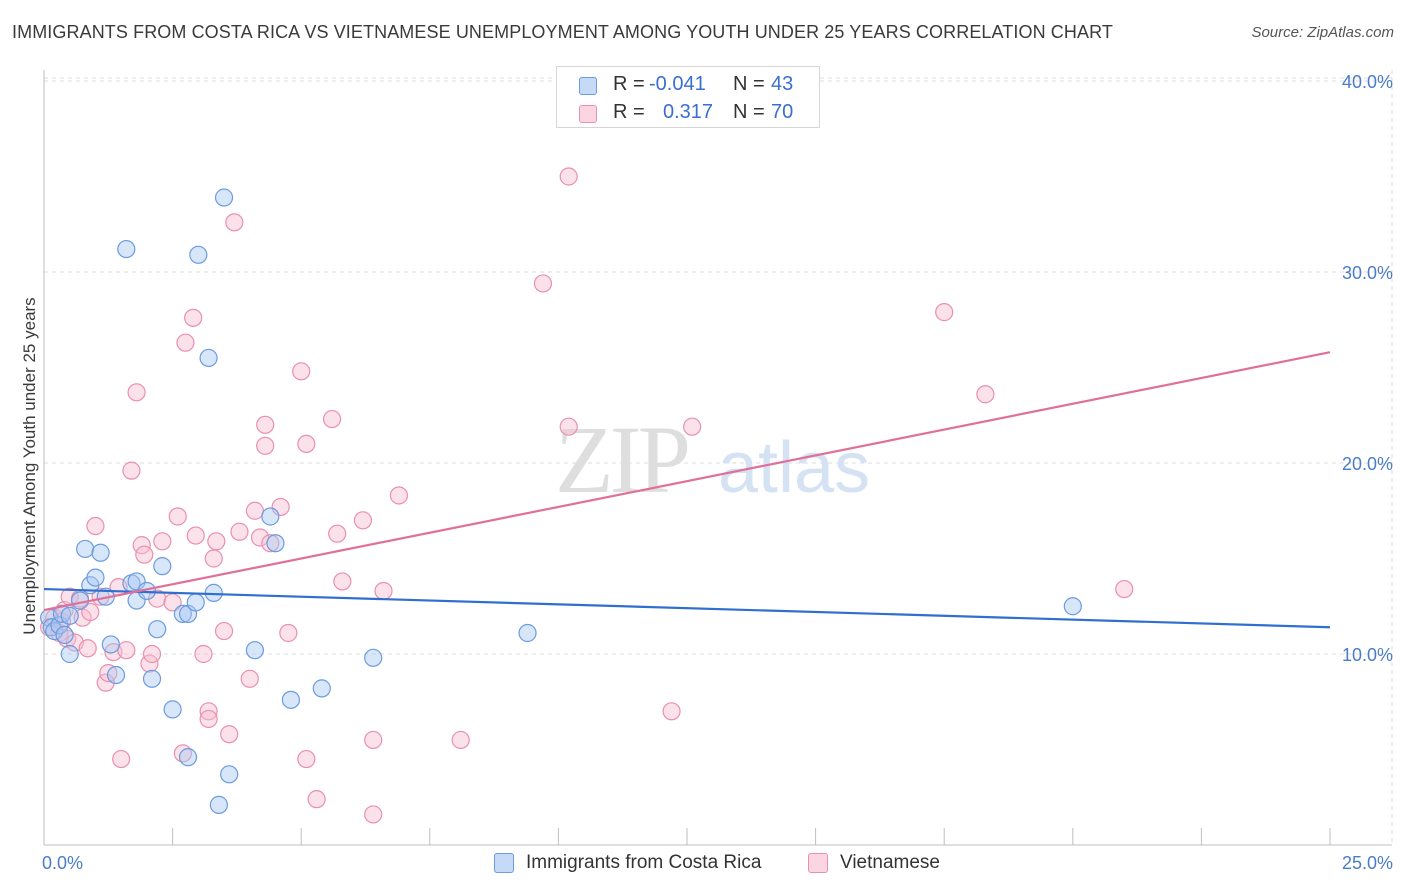 This screenshot has height=892, width=1406. What do you see at coordinates (1367, 82) in the screenshot?
I see `y-tick-label: 40.0%` at bounding box center [1367, 82].